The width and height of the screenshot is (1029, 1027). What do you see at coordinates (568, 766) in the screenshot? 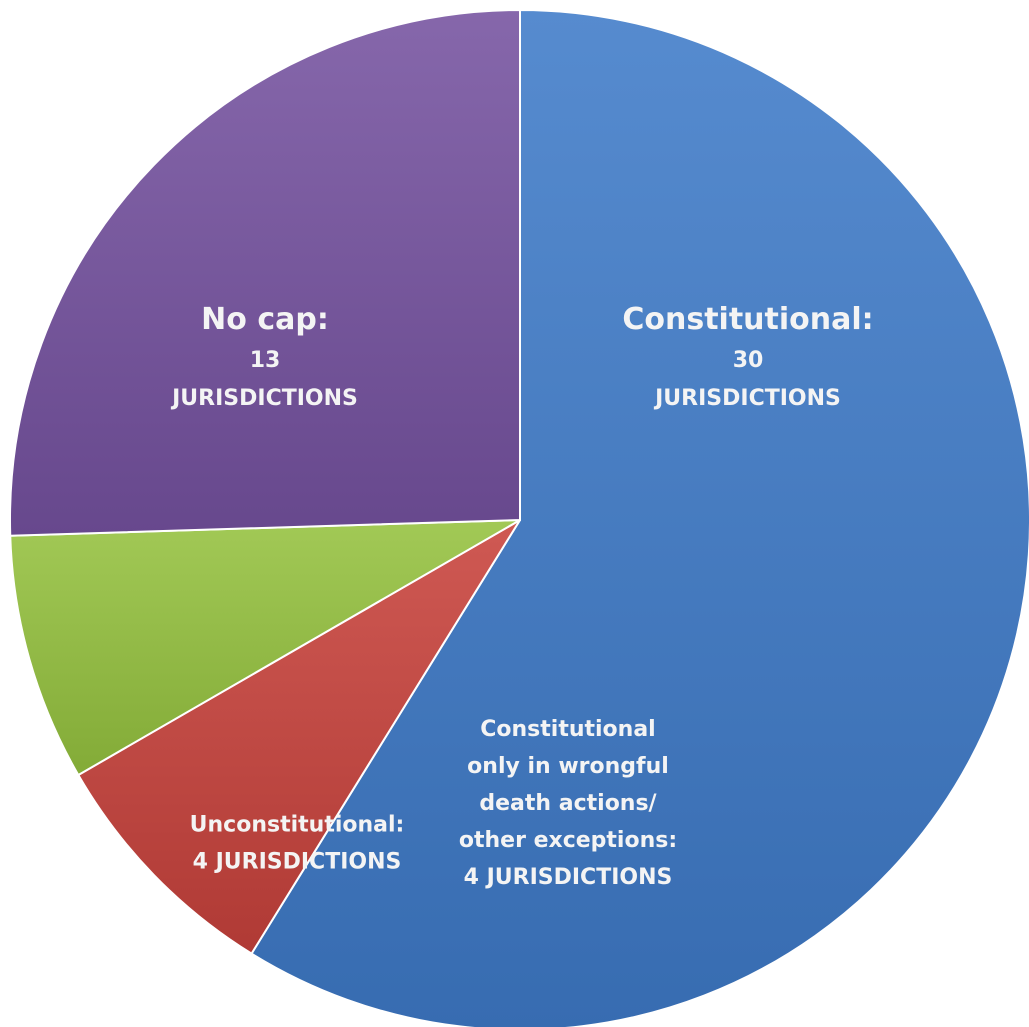
I see `slice-label-line: only in wrongful` at bounding box center [568, 766].